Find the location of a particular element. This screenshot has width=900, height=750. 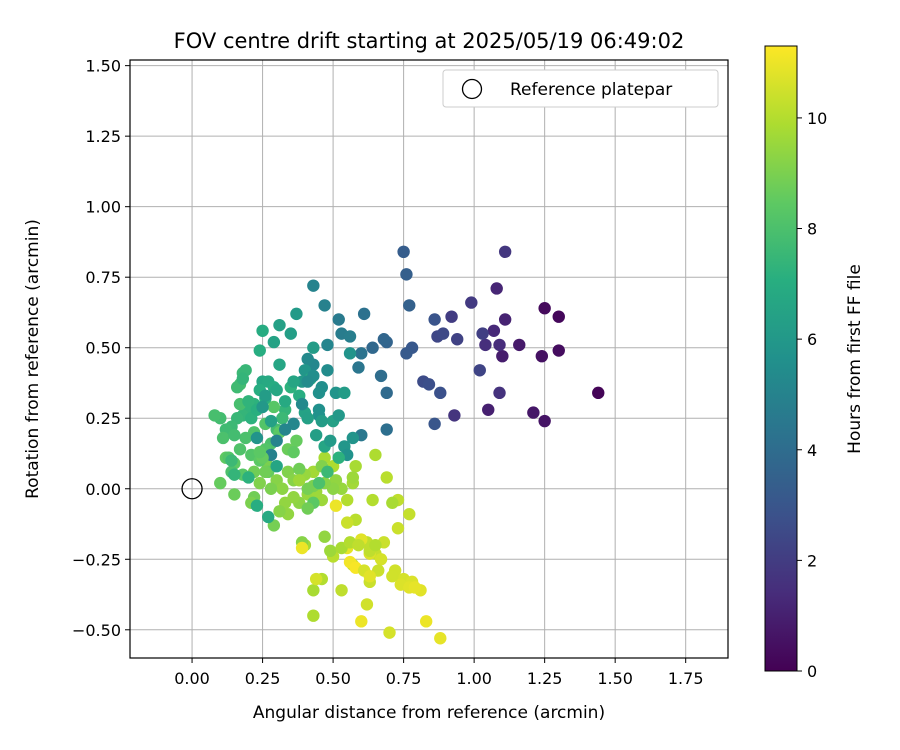

colorbar-tick-label-4: 8 is located at coordinates (812, 229).